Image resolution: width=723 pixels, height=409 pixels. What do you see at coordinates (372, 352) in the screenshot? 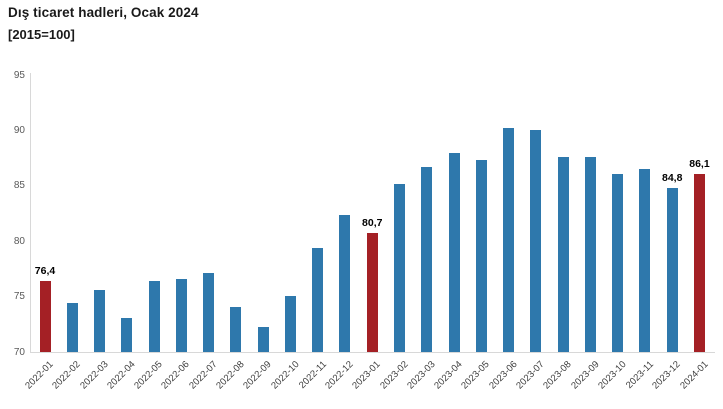
I see `x-axis-line` at bounding box center [372, 352].